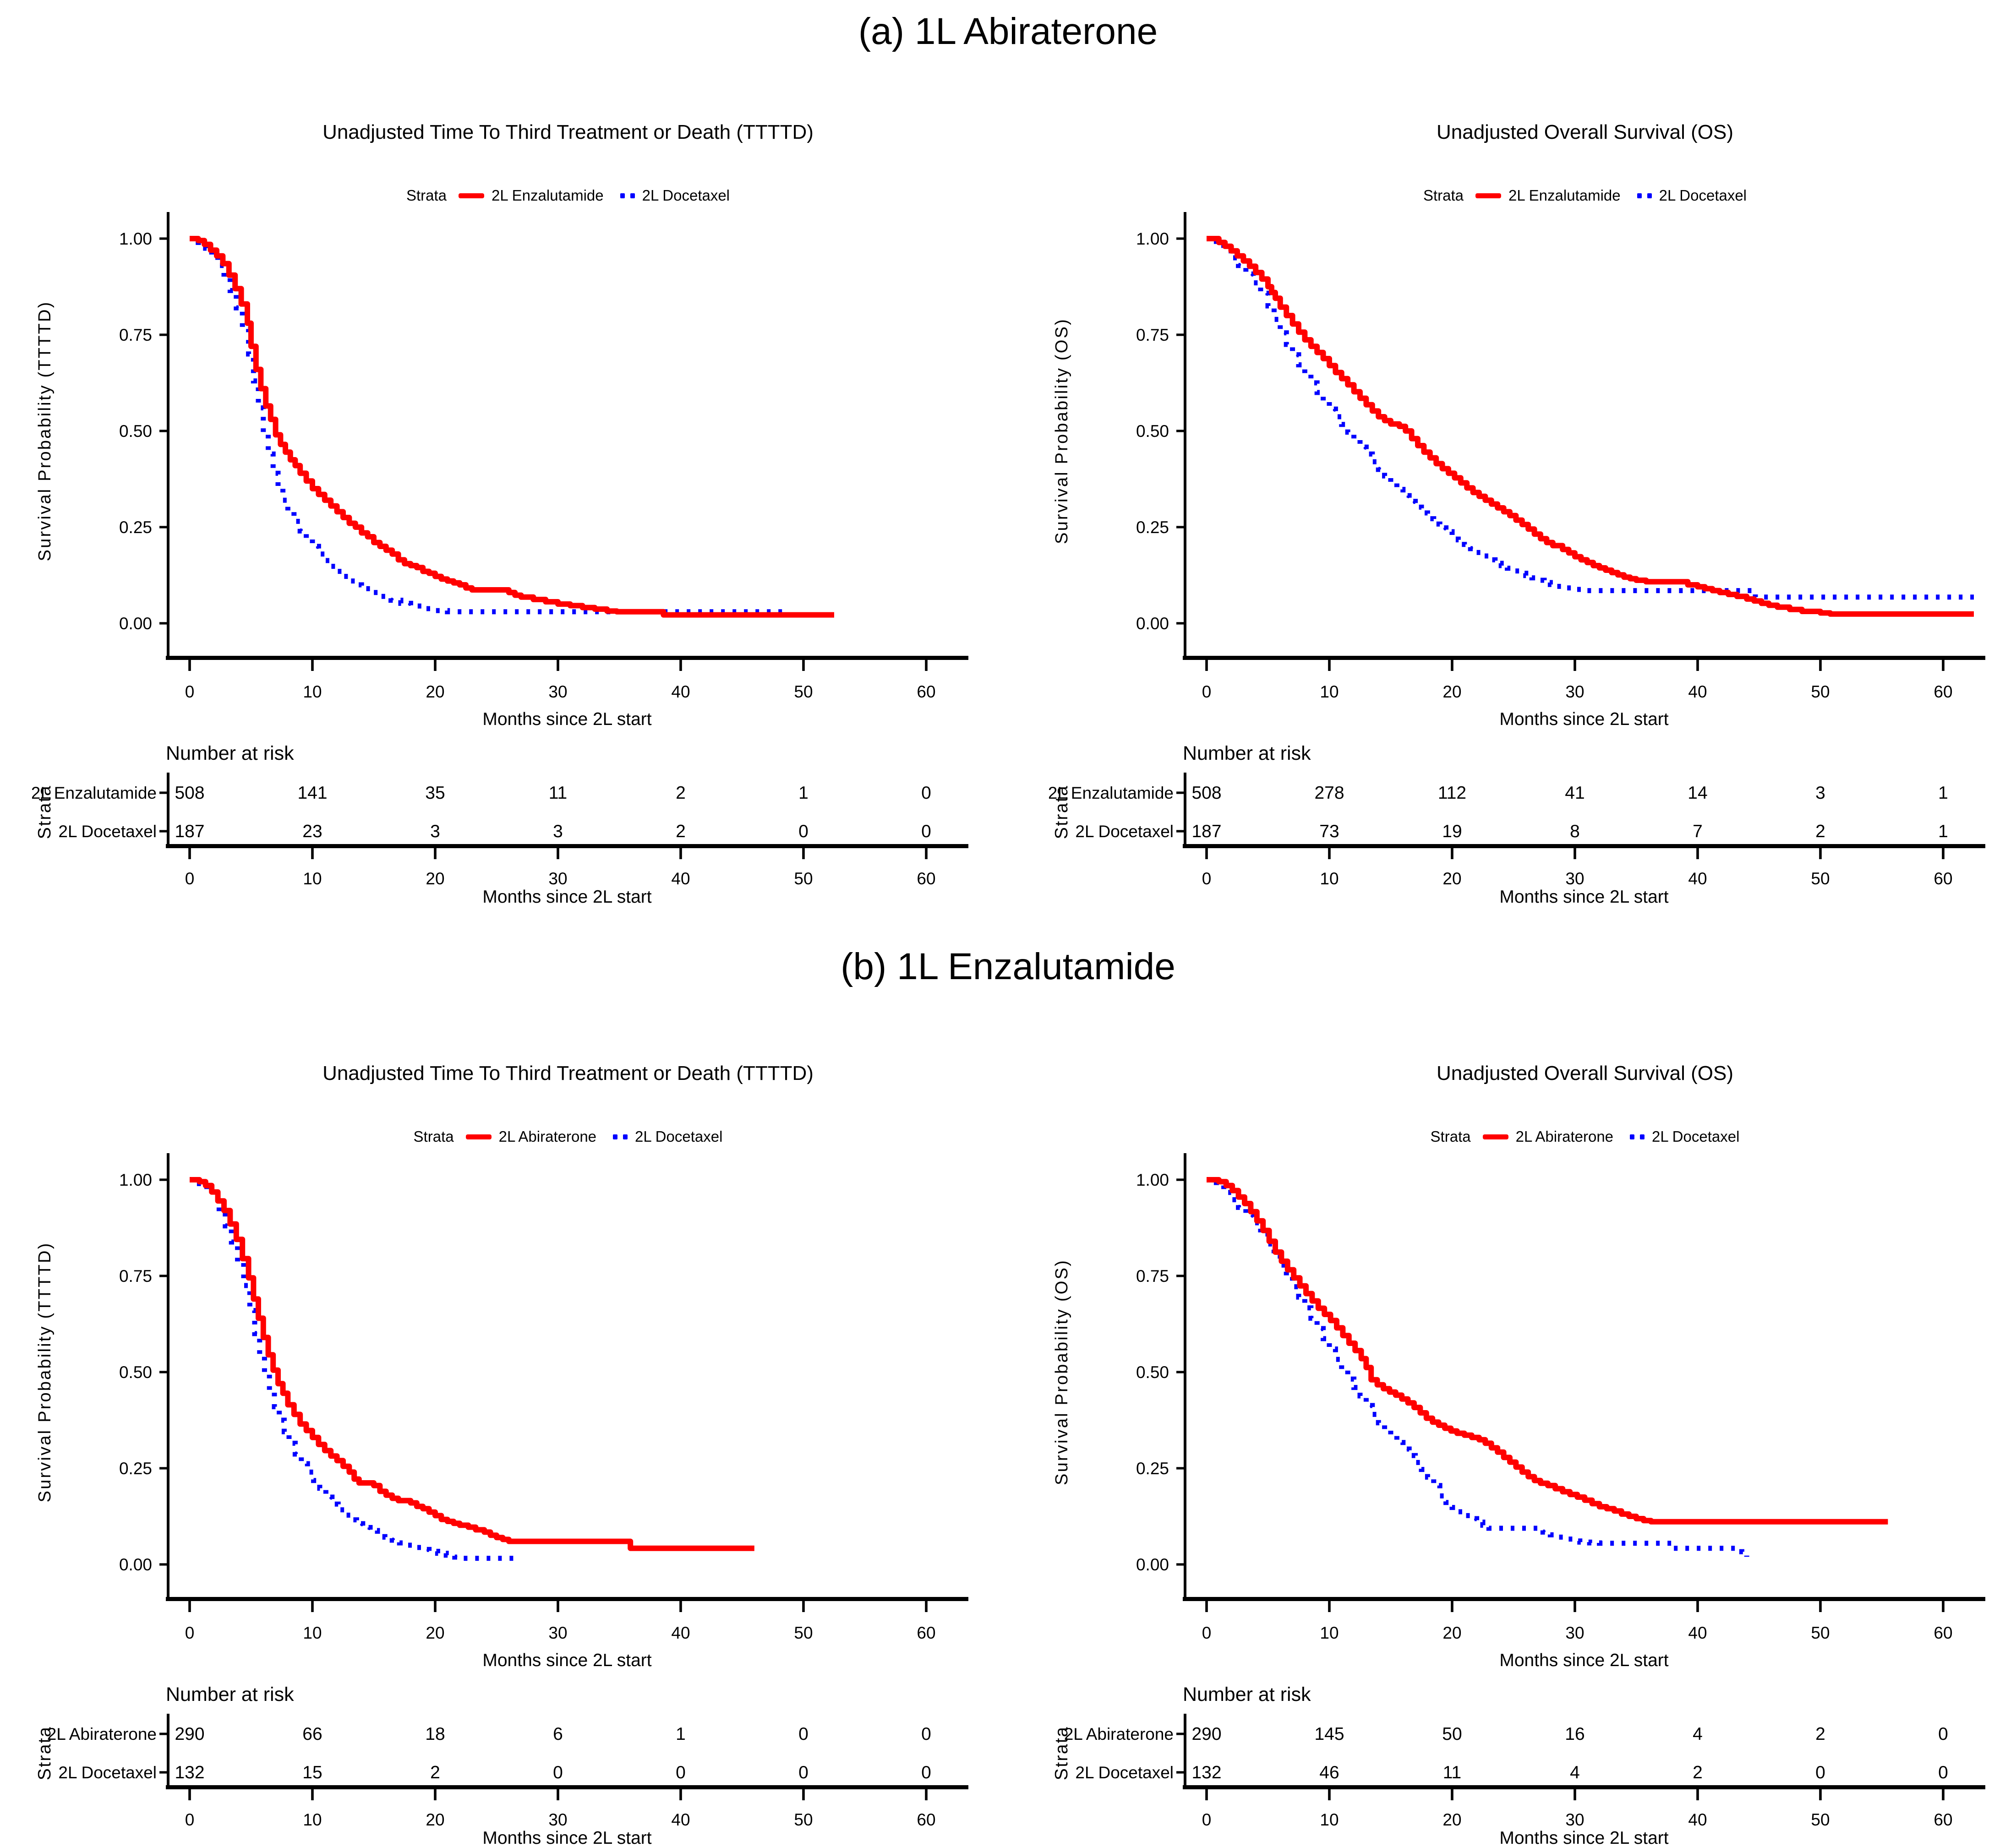 Image resolution: width=2016 pixels, height=1847 pixels. Describe the element at coordinates (1329, 793) in the screenshot. I see `risk-count: 278` at that location.